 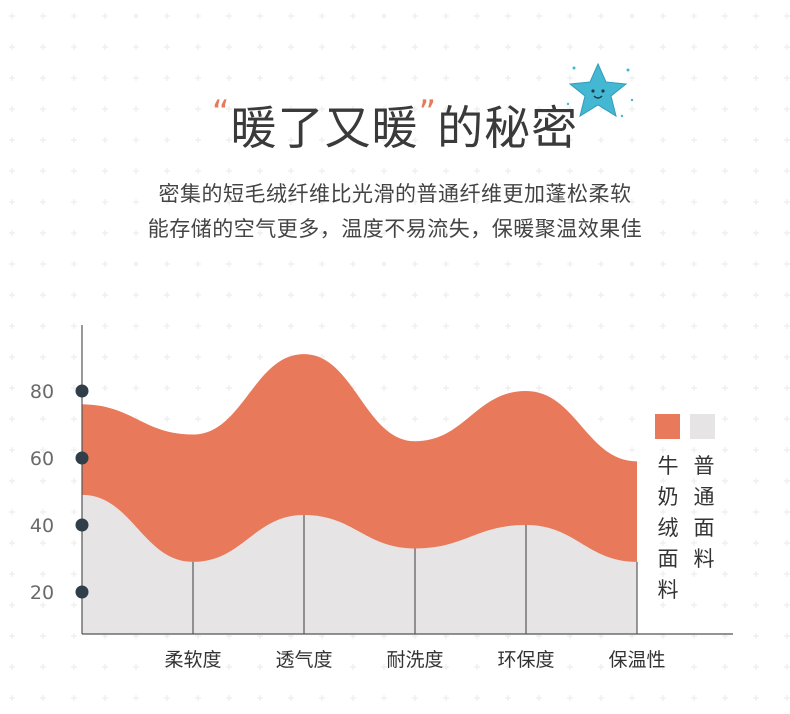 I want to click on y-tick-dot, so click(x=82, y=458).